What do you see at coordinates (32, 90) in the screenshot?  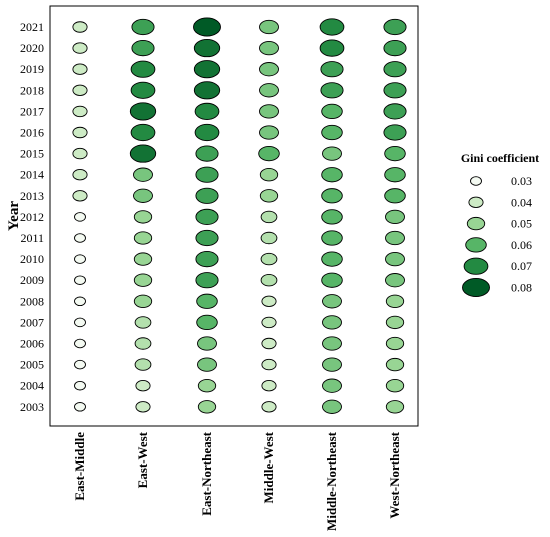 I see `y-tick-label: 2018` at bounding box center [32, 90].